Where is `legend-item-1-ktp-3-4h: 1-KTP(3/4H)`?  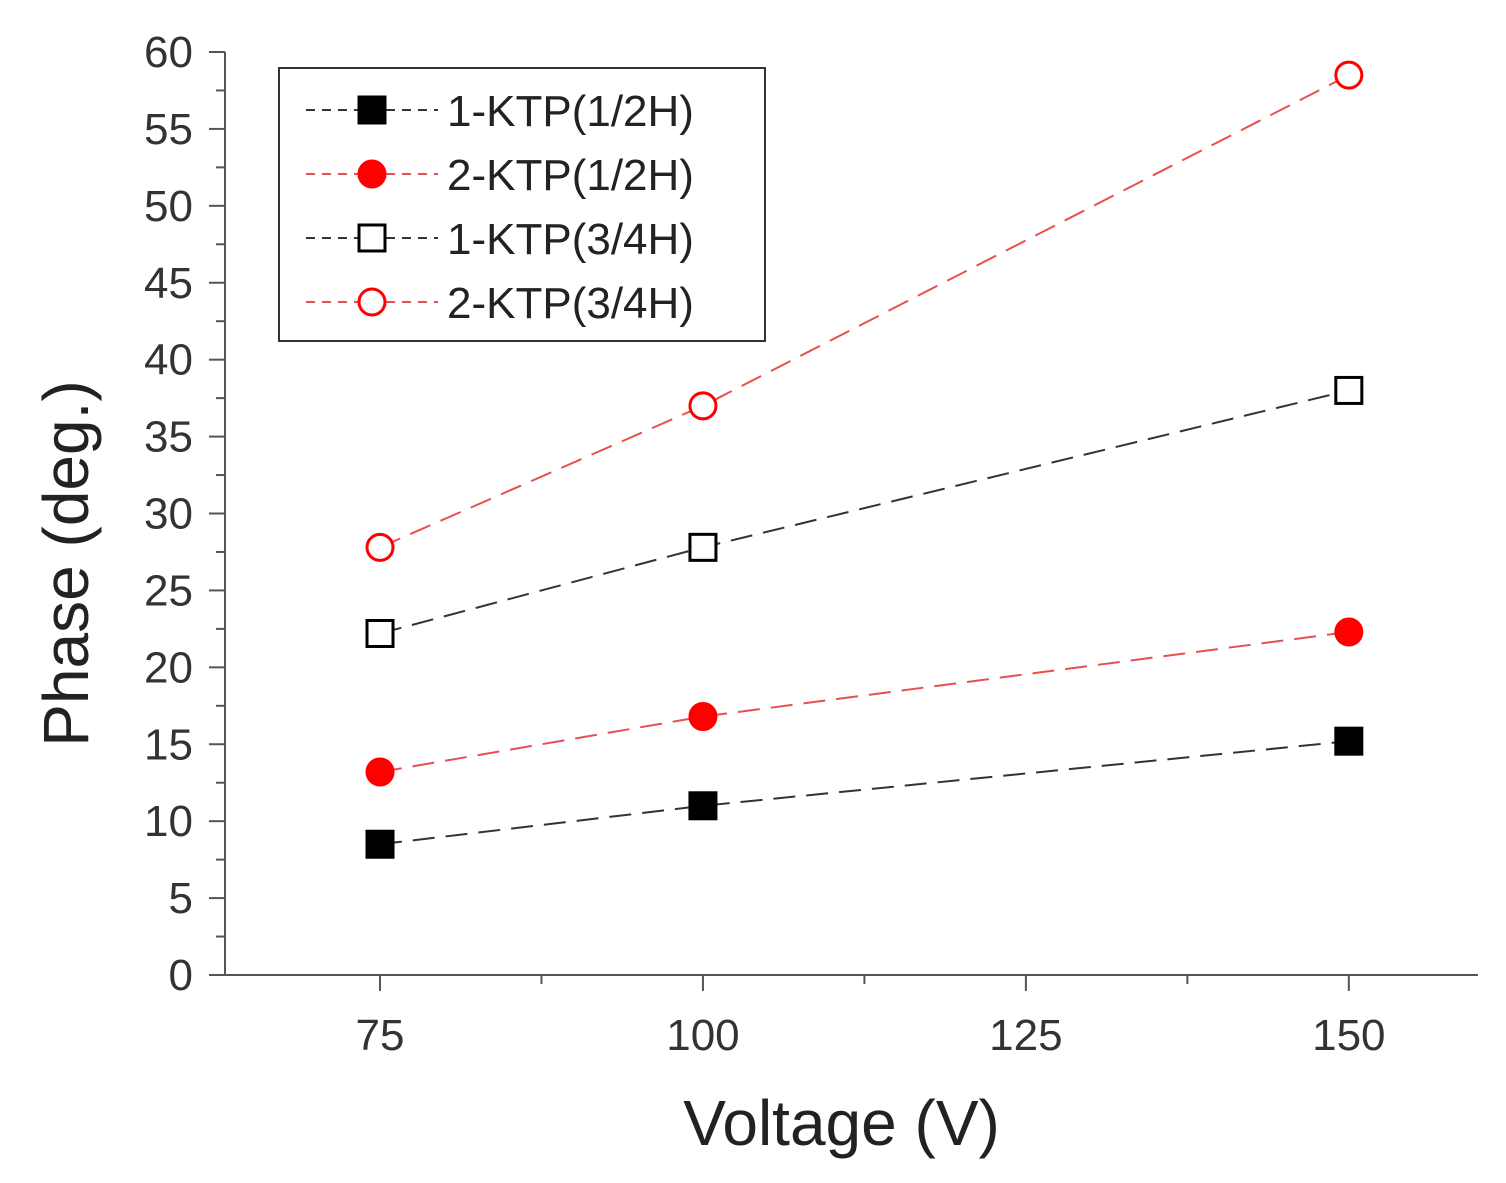 legend-item-1-ktp-3-4h: 1-KTP(3/4H) is located at coordinates (500, 239).